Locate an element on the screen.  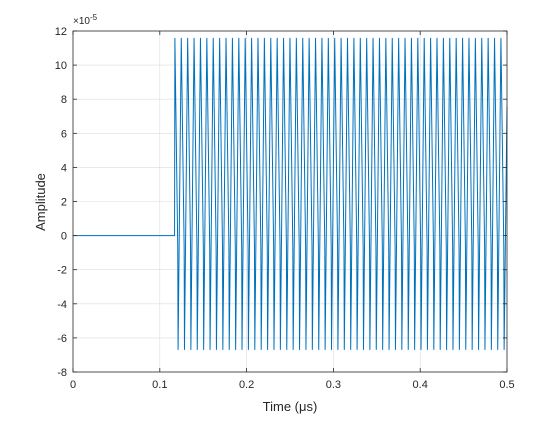
y-tick-label: 10 is located at coordinates (61, 66).